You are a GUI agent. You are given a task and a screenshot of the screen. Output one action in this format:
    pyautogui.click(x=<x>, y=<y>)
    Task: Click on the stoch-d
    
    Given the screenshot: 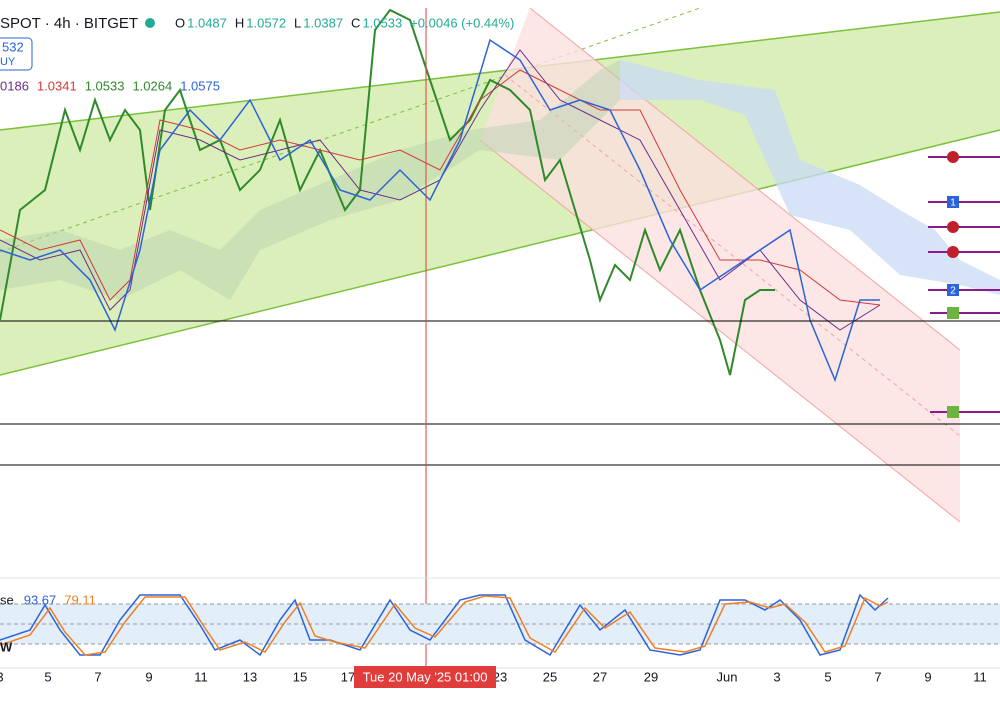 What is the action you would take?
    pyautogui.click(x=444, y=625)
    